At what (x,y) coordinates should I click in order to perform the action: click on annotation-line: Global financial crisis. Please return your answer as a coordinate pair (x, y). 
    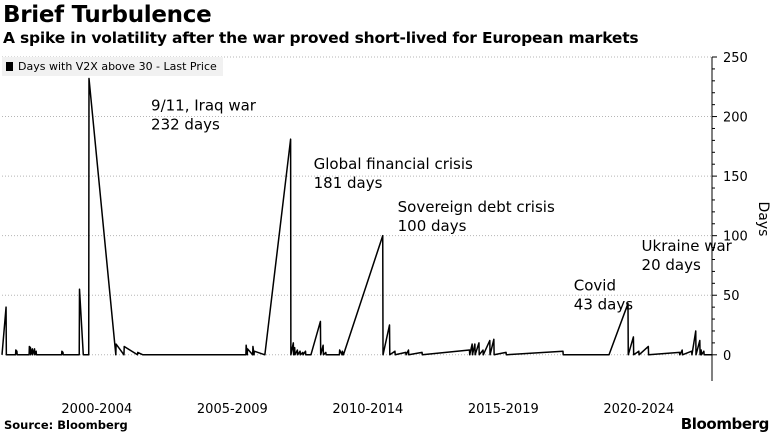
    Looking at the image, I should click on (393, 164).